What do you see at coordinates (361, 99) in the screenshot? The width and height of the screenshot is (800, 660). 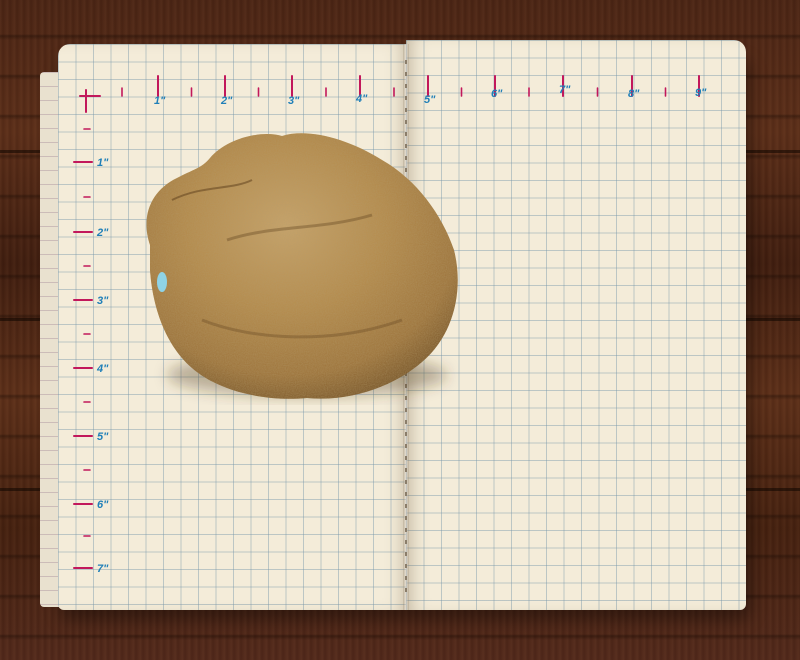 I see `top-inch-label: 4"` at bounding box center [361, 99].